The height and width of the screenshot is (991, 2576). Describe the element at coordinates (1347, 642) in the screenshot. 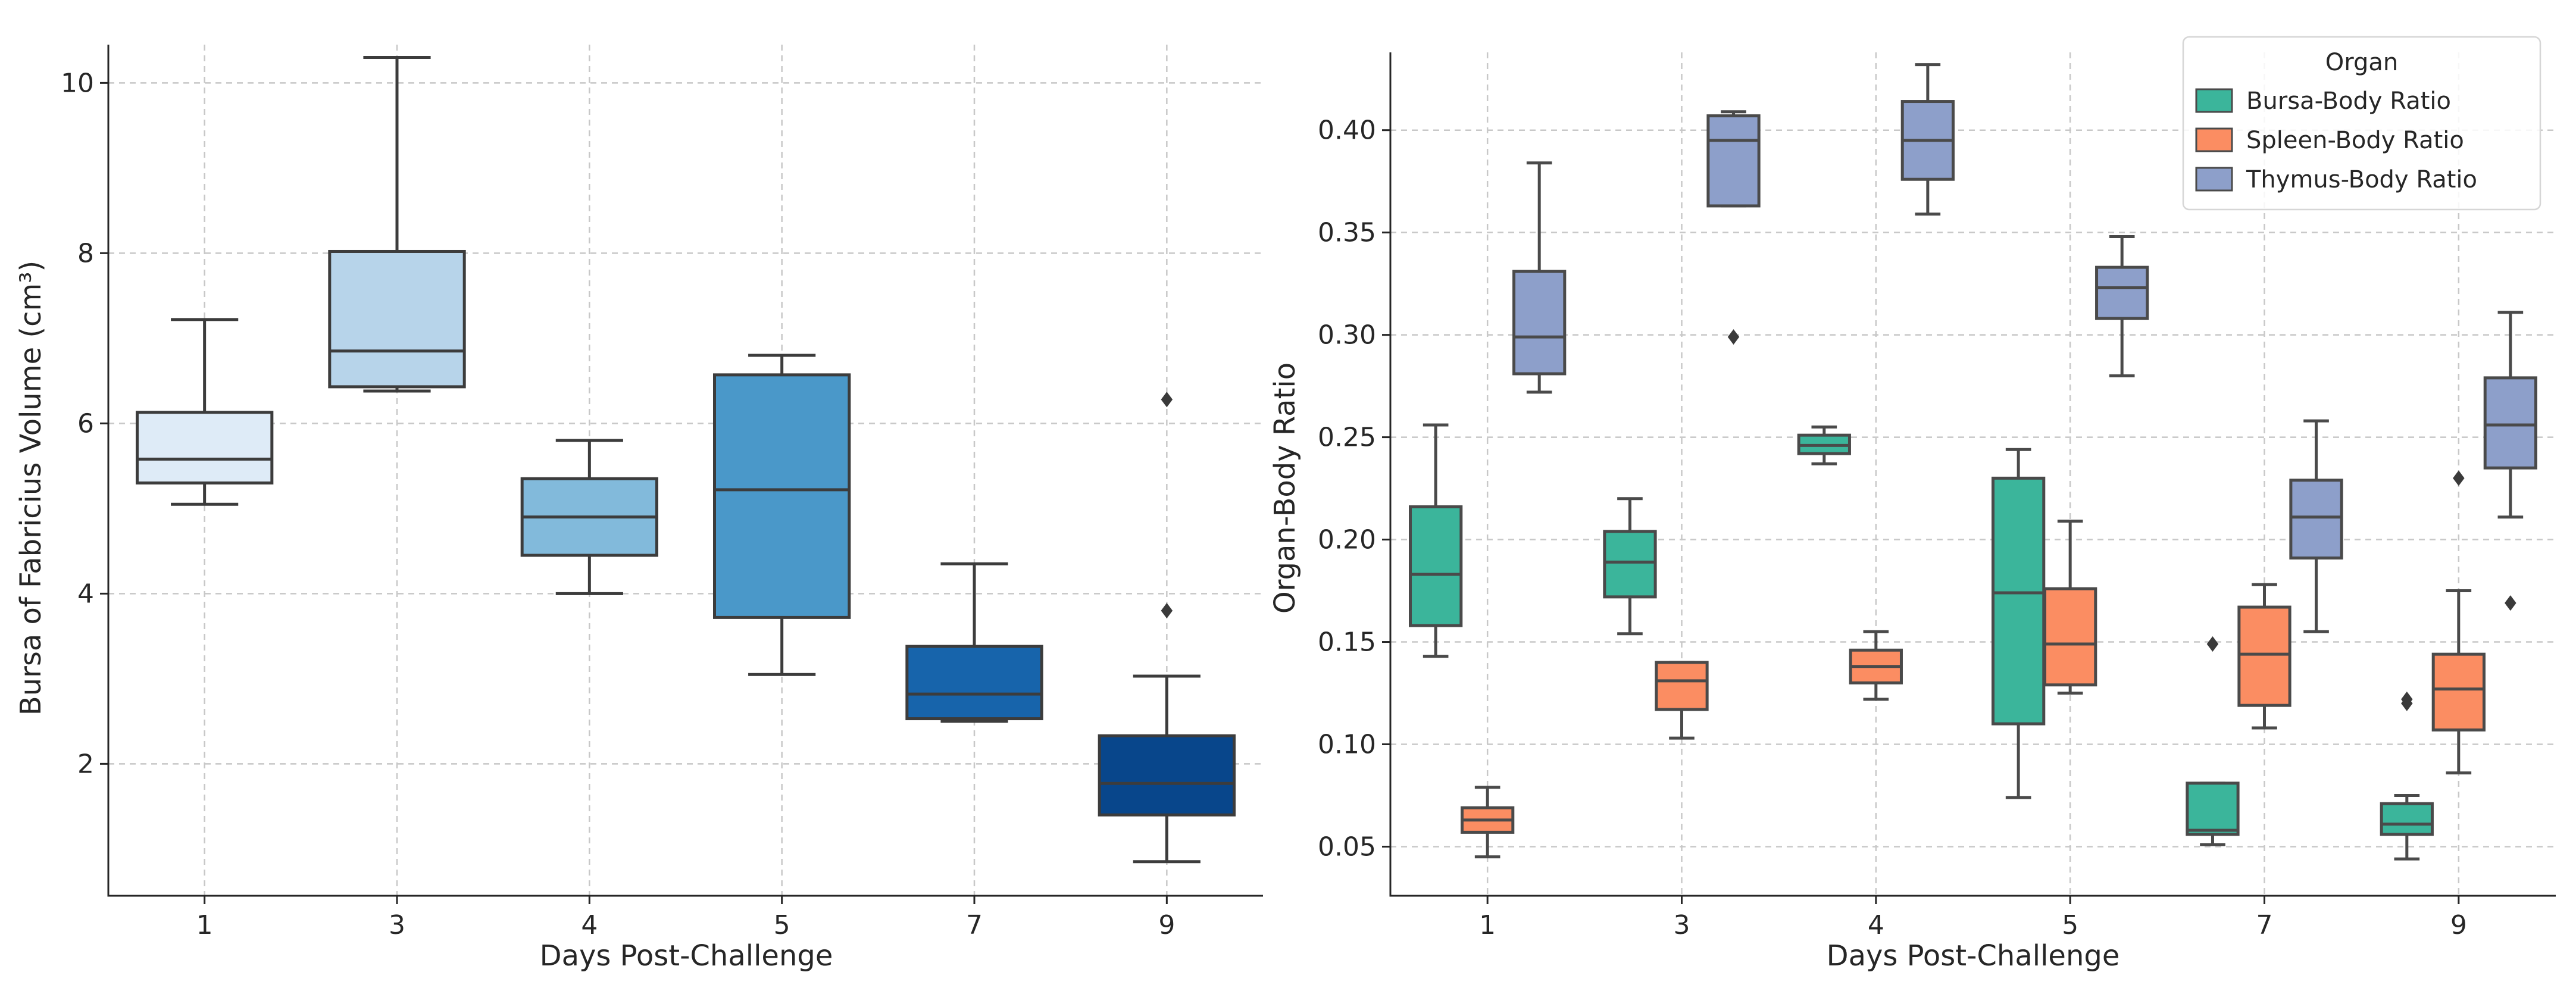

I see `y-tick-label: 0.15` at that location.